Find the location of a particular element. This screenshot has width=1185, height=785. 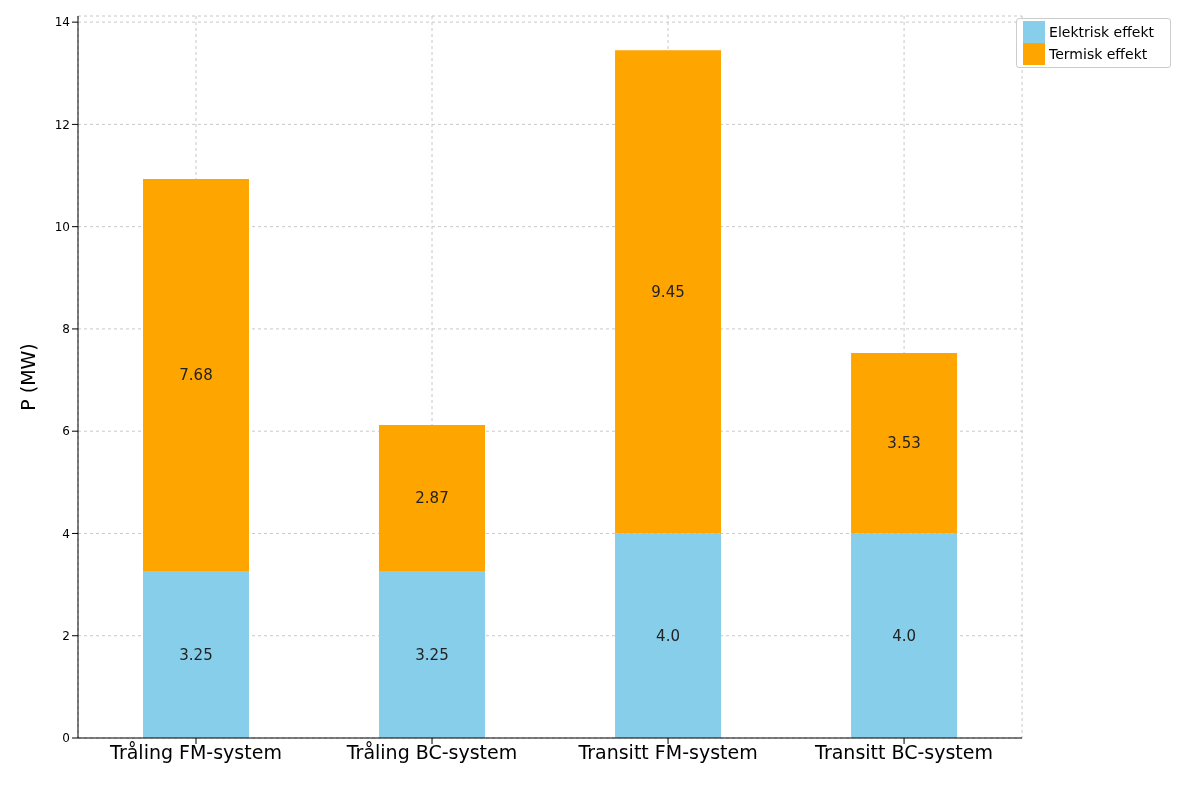

y-tick-label: 8 is located at coordinates (66, 329).